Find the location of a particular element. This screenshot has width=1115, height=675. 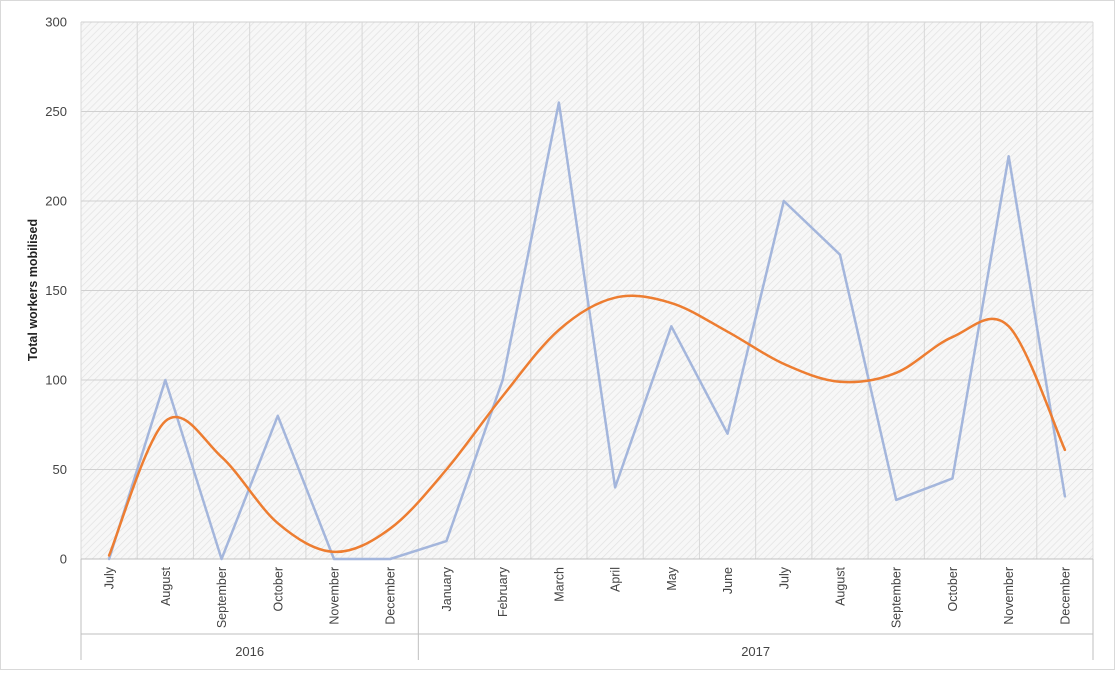

x-group-label: 2016 is located at coordinates (249, 651).